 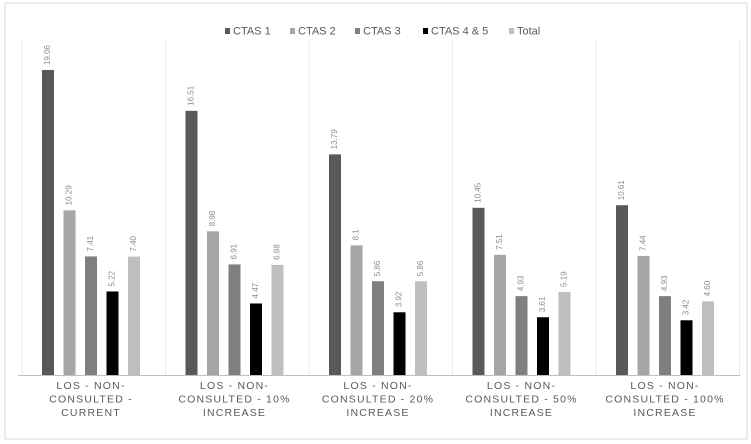 What do you see at coordinates (564, 279) in the screenshot?
I see `data-label: 5.19` at bounding box center [564, 279].